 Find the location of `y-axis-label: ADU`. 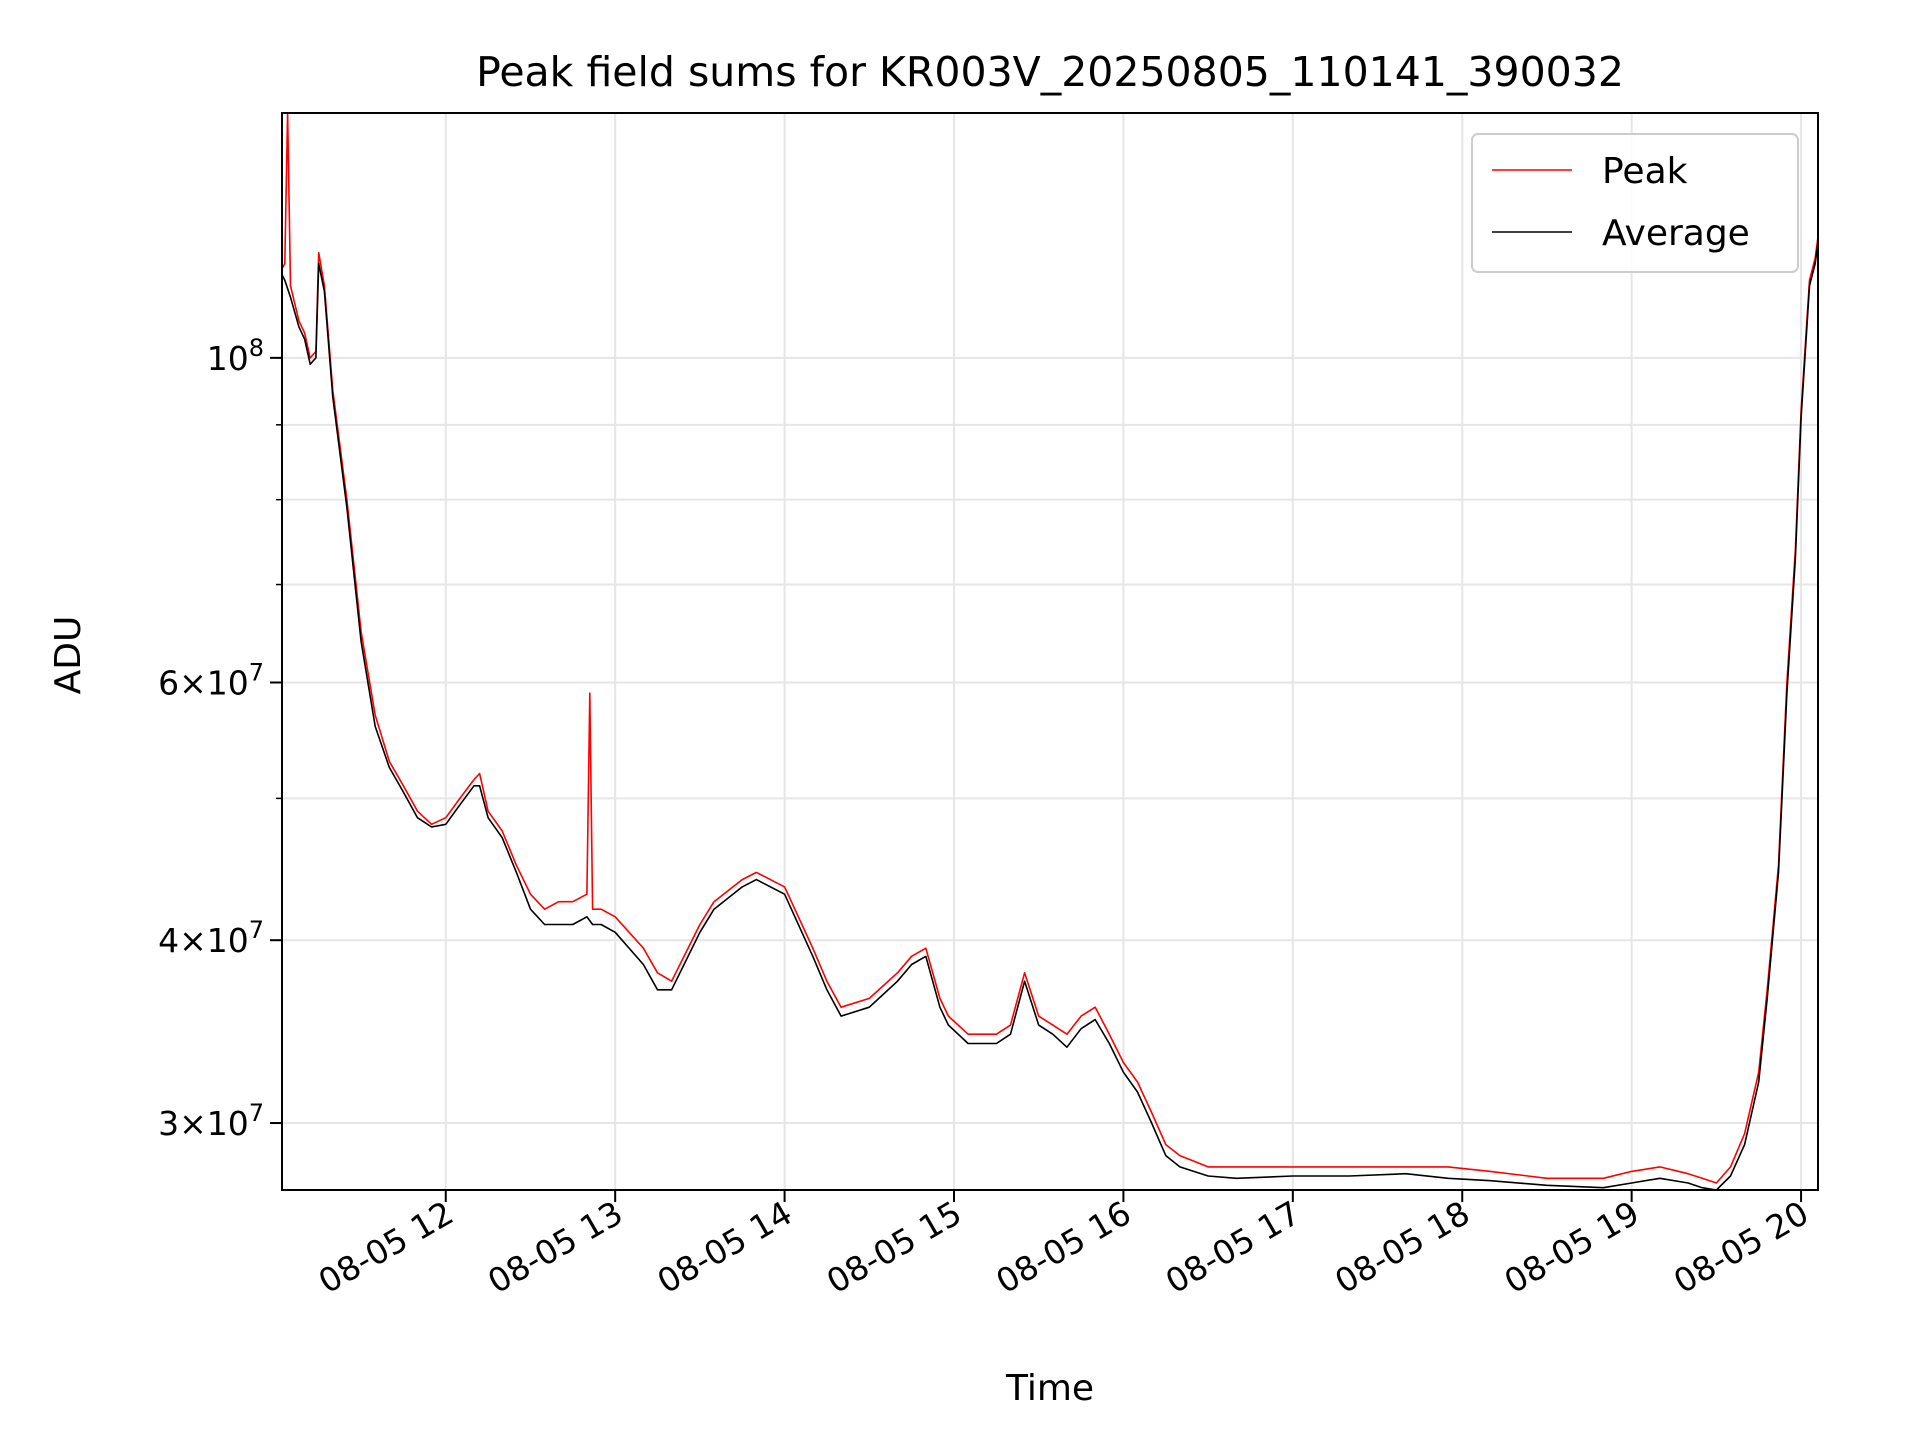

y-axis-label: ADU is located at coordinates (68, 655).